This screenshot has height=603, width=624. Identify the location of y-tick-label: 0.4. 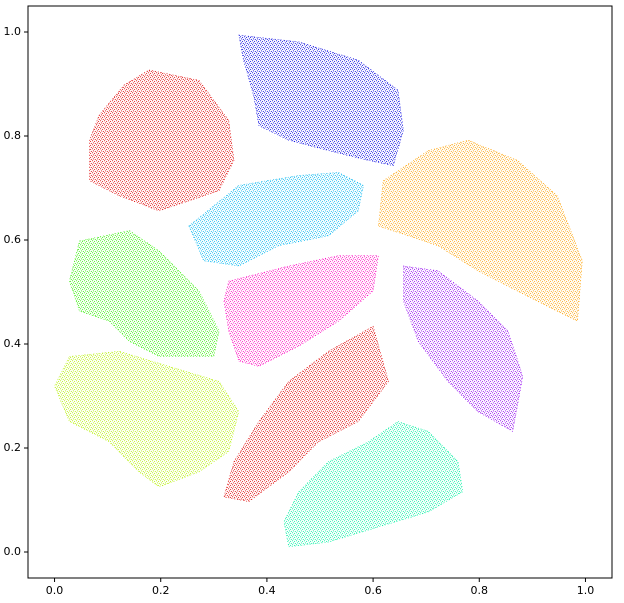
(13, 343).